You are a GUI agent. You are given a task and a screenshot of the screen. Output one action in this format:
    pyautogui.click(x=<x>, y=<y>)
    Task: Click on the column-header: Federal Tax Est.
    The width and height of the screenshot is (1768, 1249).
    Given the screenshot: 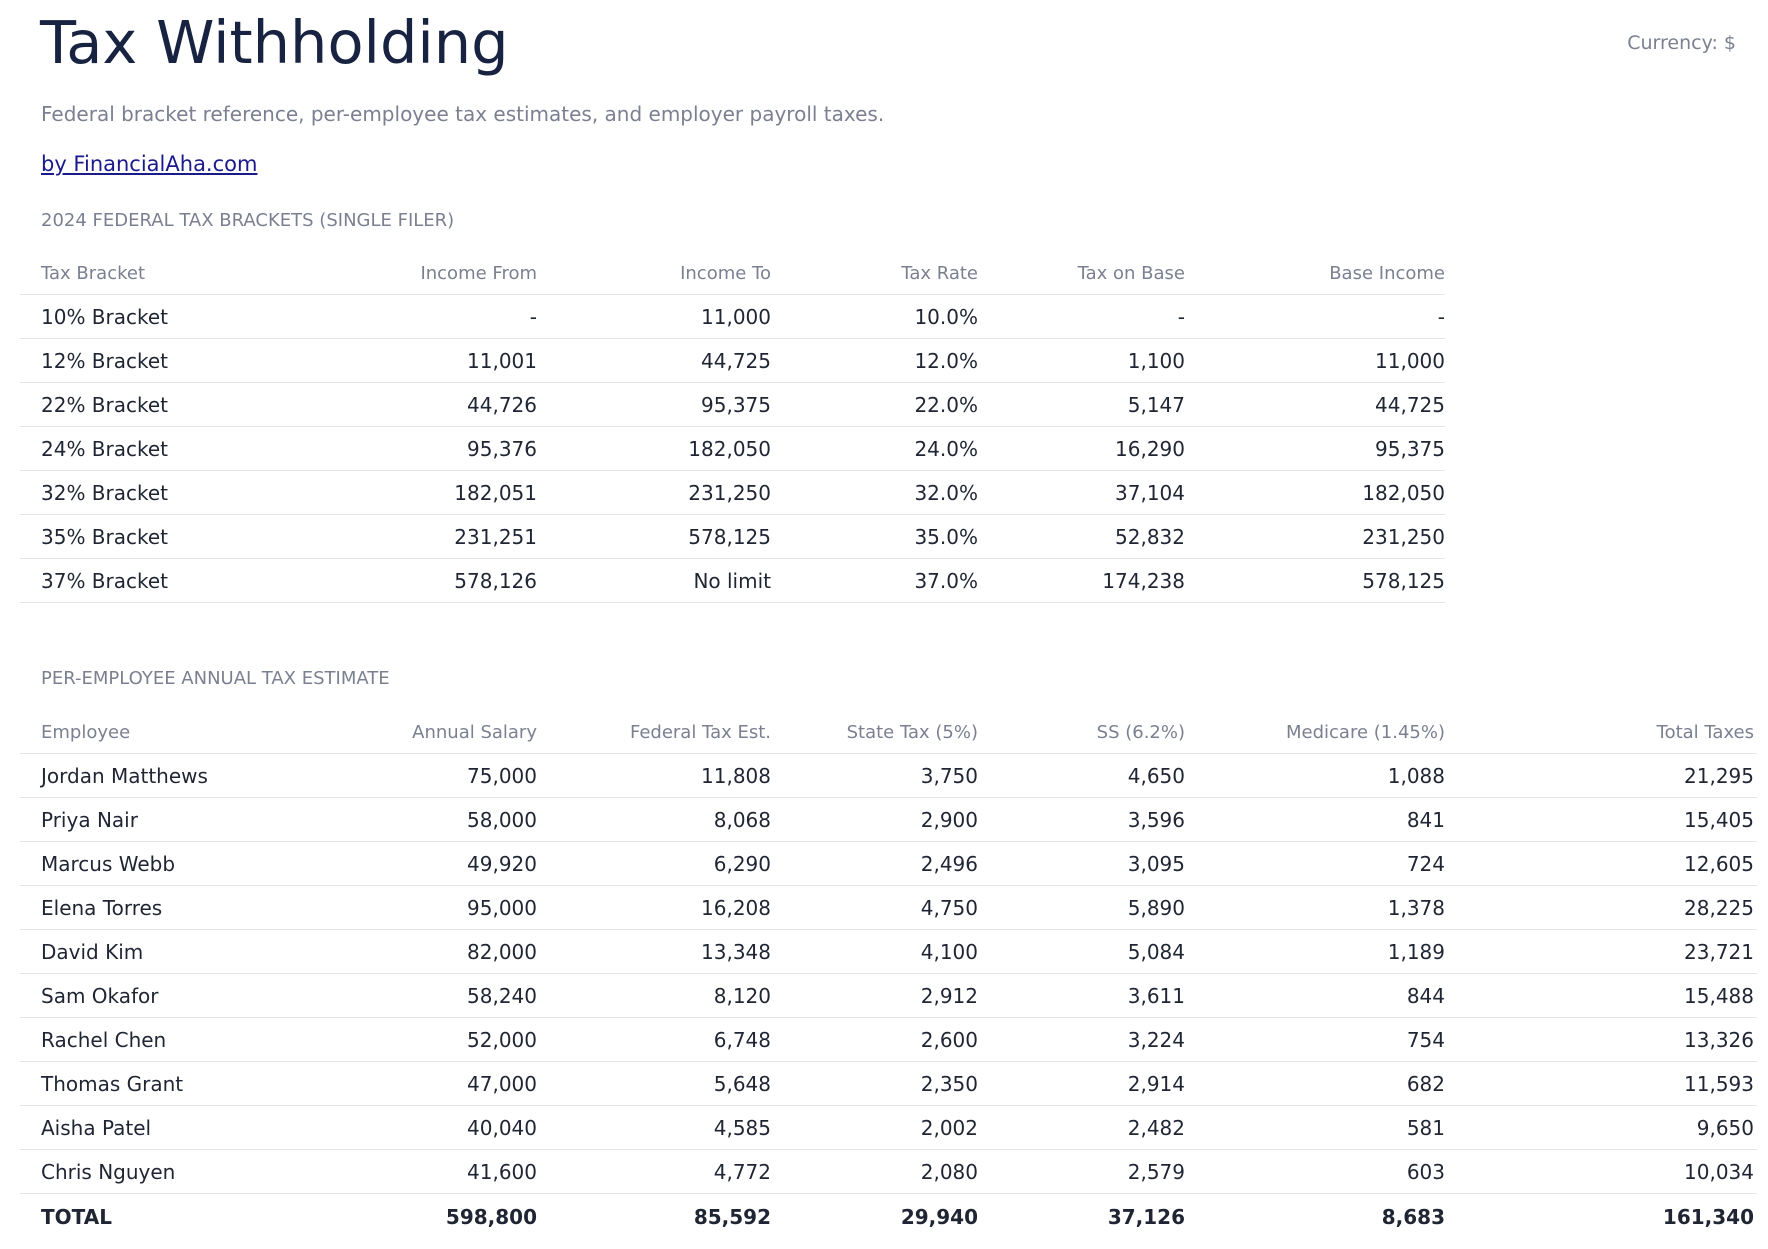 What is the action you would take?
    pyautogui.click(x=700, y=732)
    